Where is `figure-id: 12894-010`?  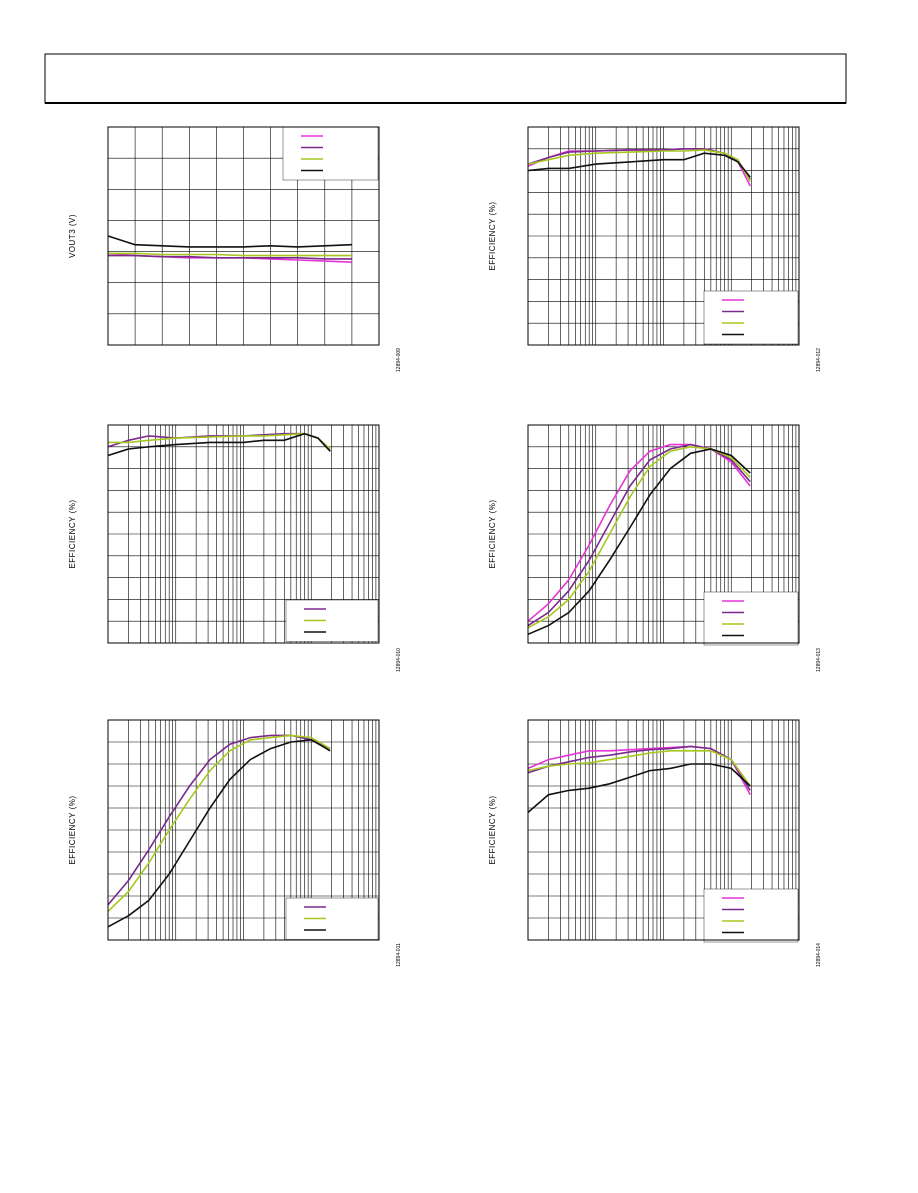 figure-id: 12894-010 is located at coordinates (399, 660).